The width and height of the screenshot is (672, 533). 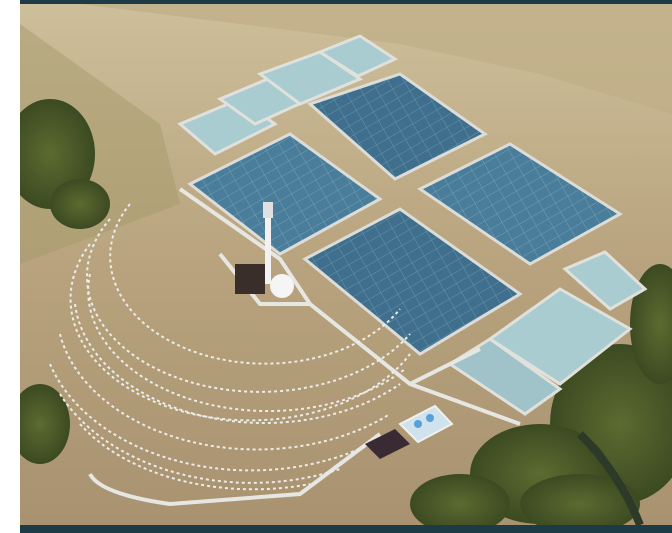 What do you see at coordinates (547, 333) in the screenshot?
I see `ponds-right` at bounding box center [547, 333].